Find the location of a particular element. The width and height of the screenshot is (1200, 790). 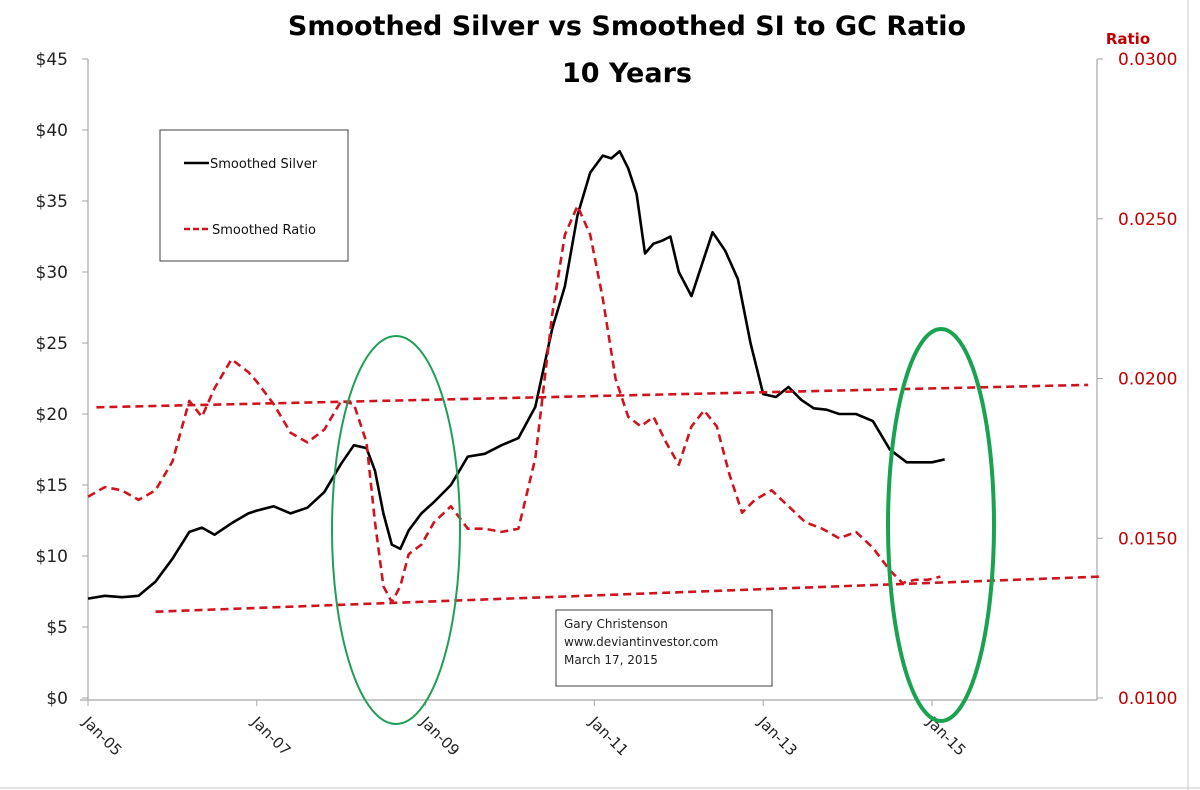

series-line-lower-trendline is located at coordinates (628, 594).